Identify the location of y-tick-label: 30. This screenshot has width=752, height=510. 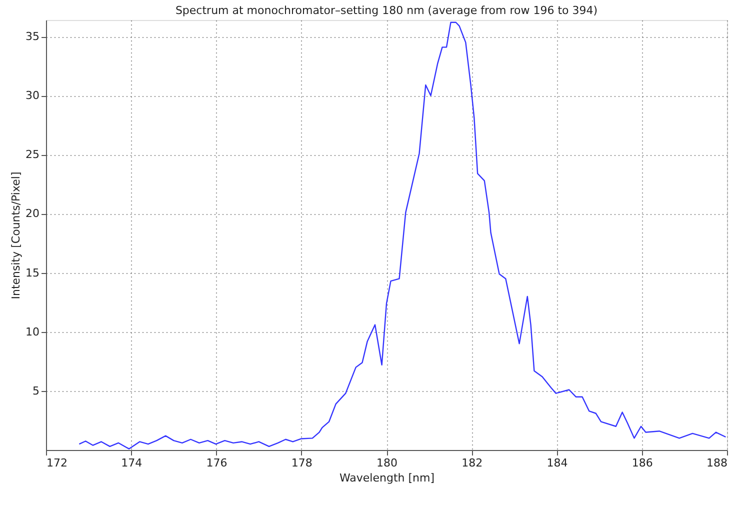
(33, 95).